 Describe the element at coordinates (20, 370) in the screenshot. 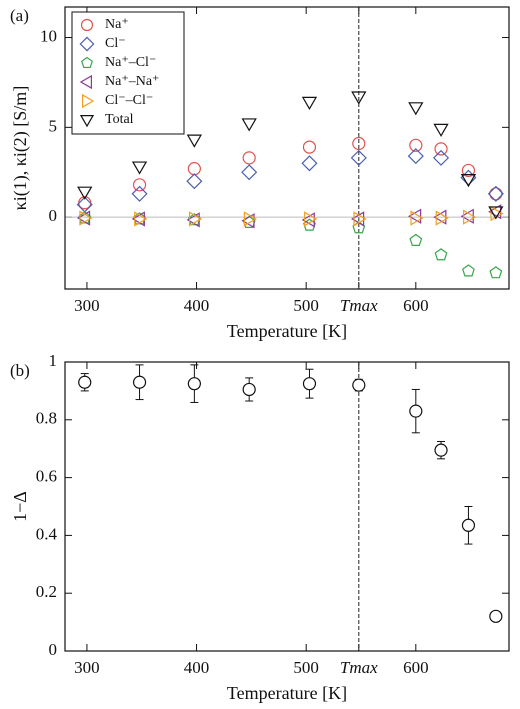

I see `panel-label: (b)` at that location.